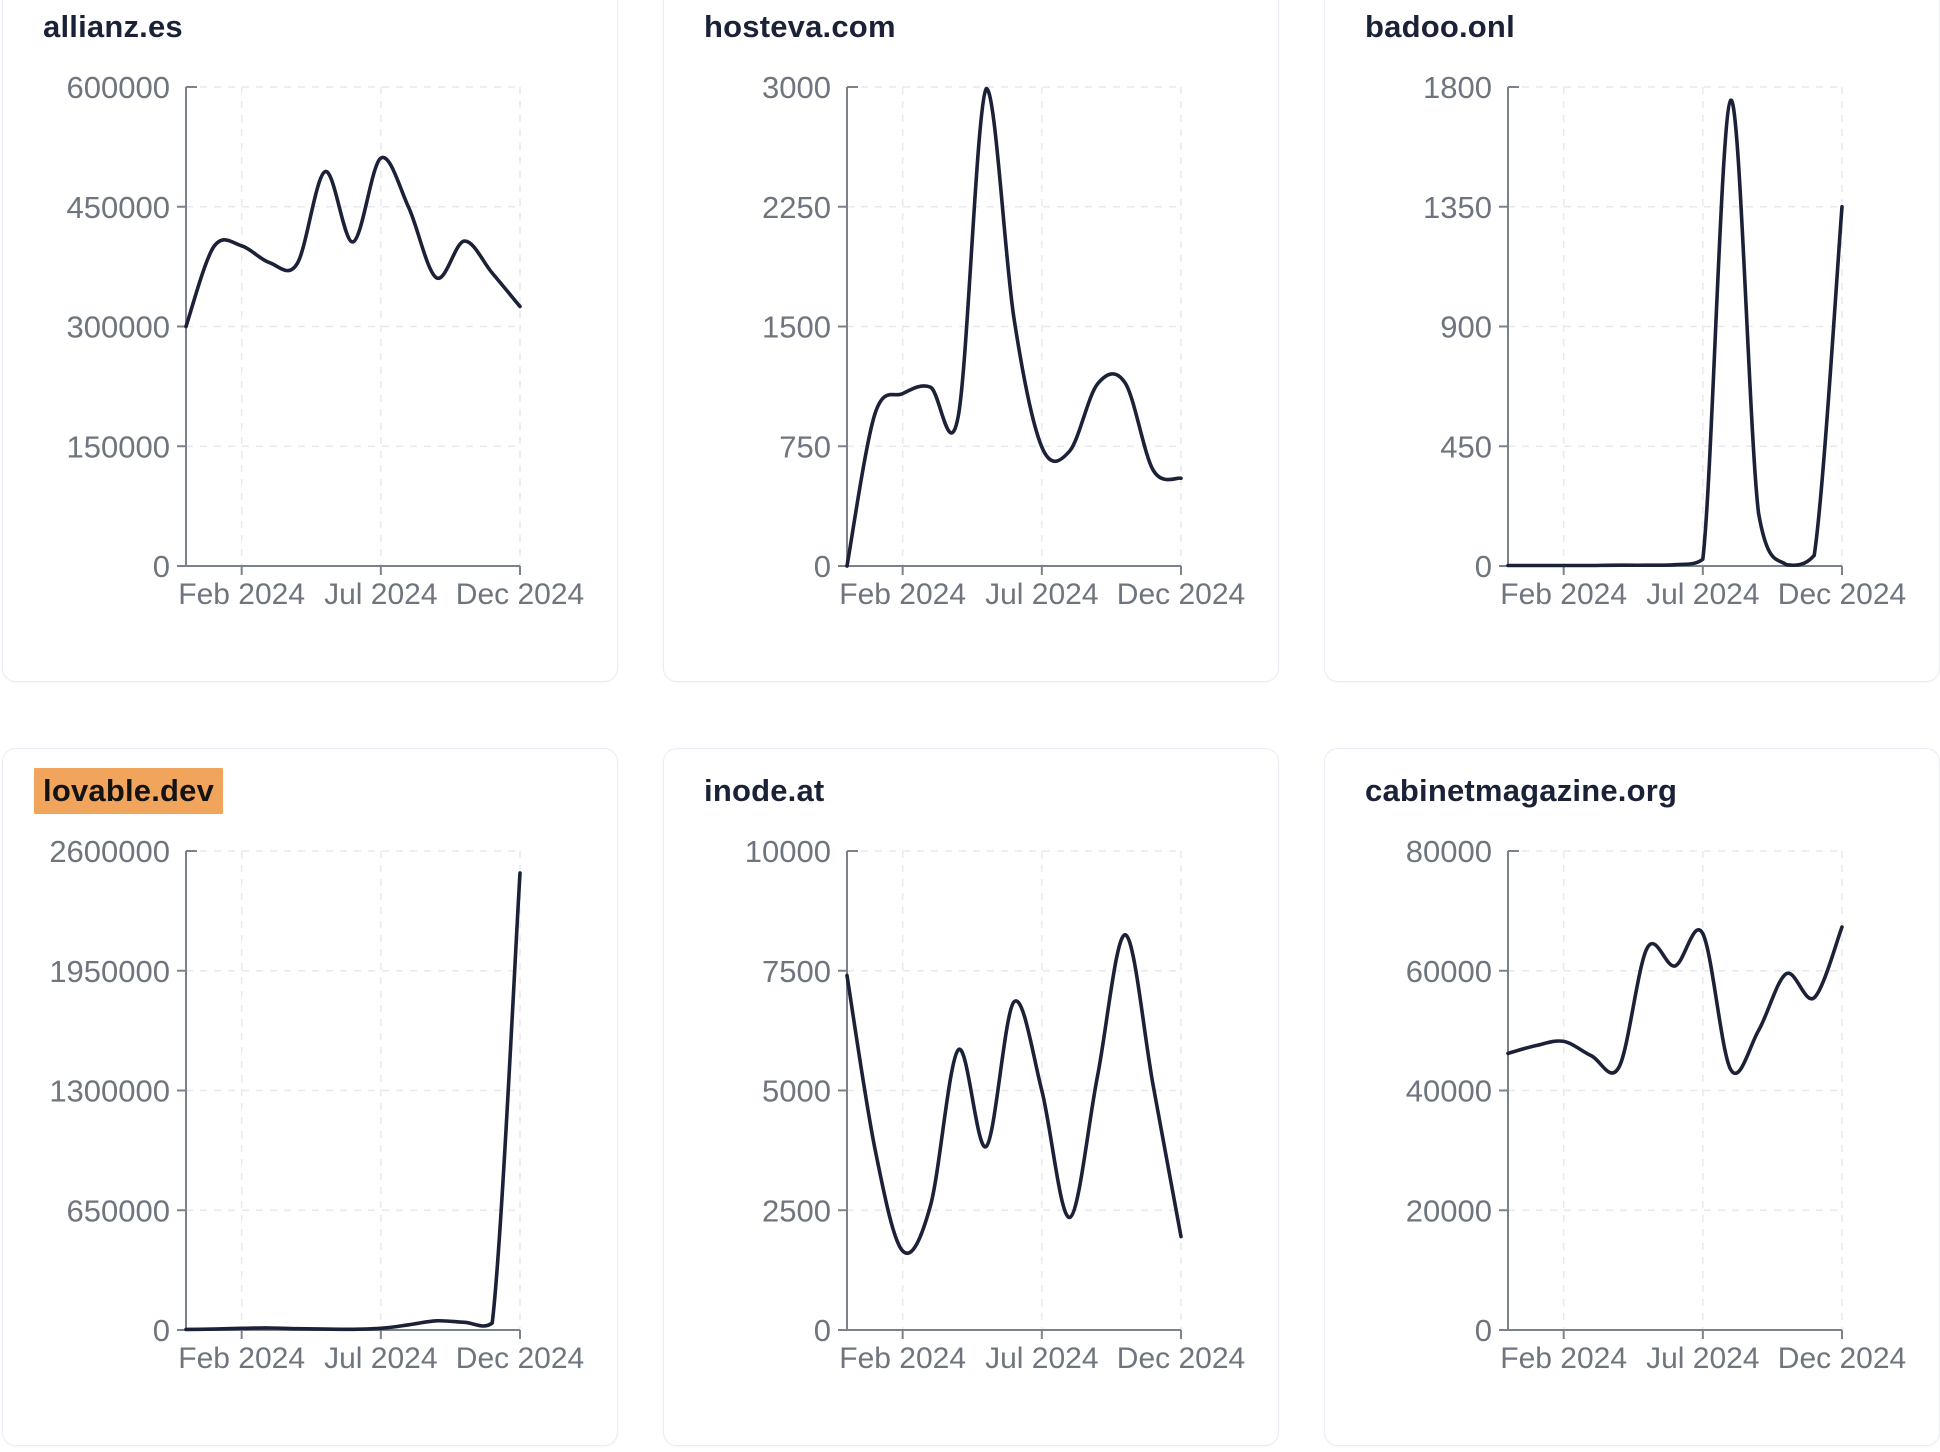 Image resolution: width=1940 pixels, height=1452 pixels. I want to click on y-tick-label: 5000, so click(796, 1091).